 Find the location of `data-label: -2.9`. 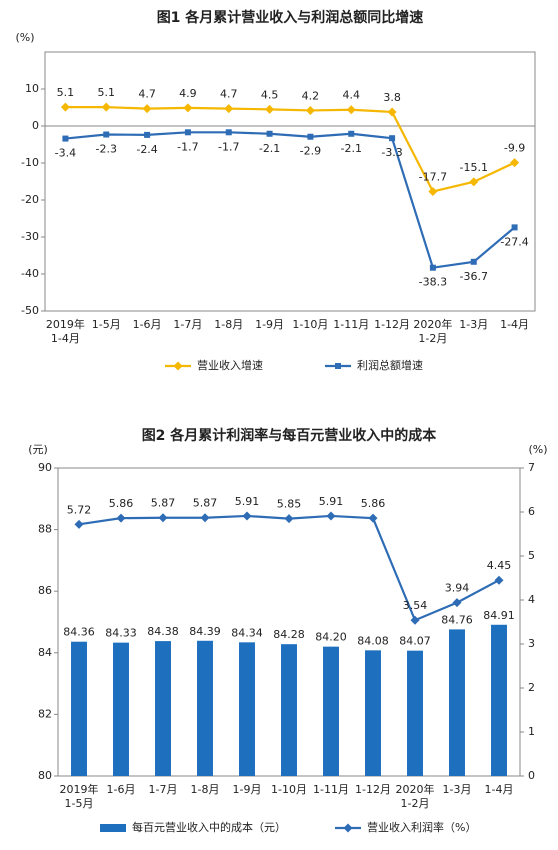

data-label: -2.9 is located at coordinates (310, 151).